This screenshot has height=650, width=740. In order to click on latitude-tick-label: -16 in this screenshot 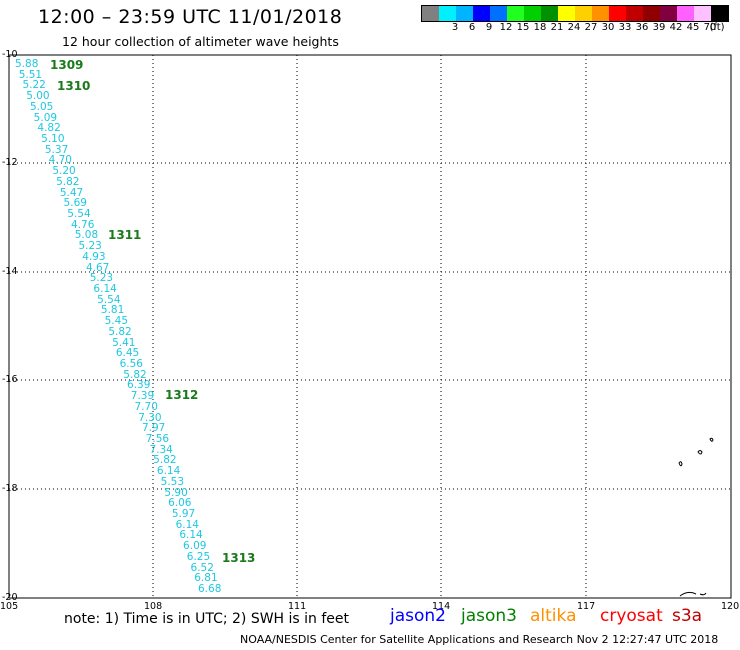, I will do `click(10, 379)`.